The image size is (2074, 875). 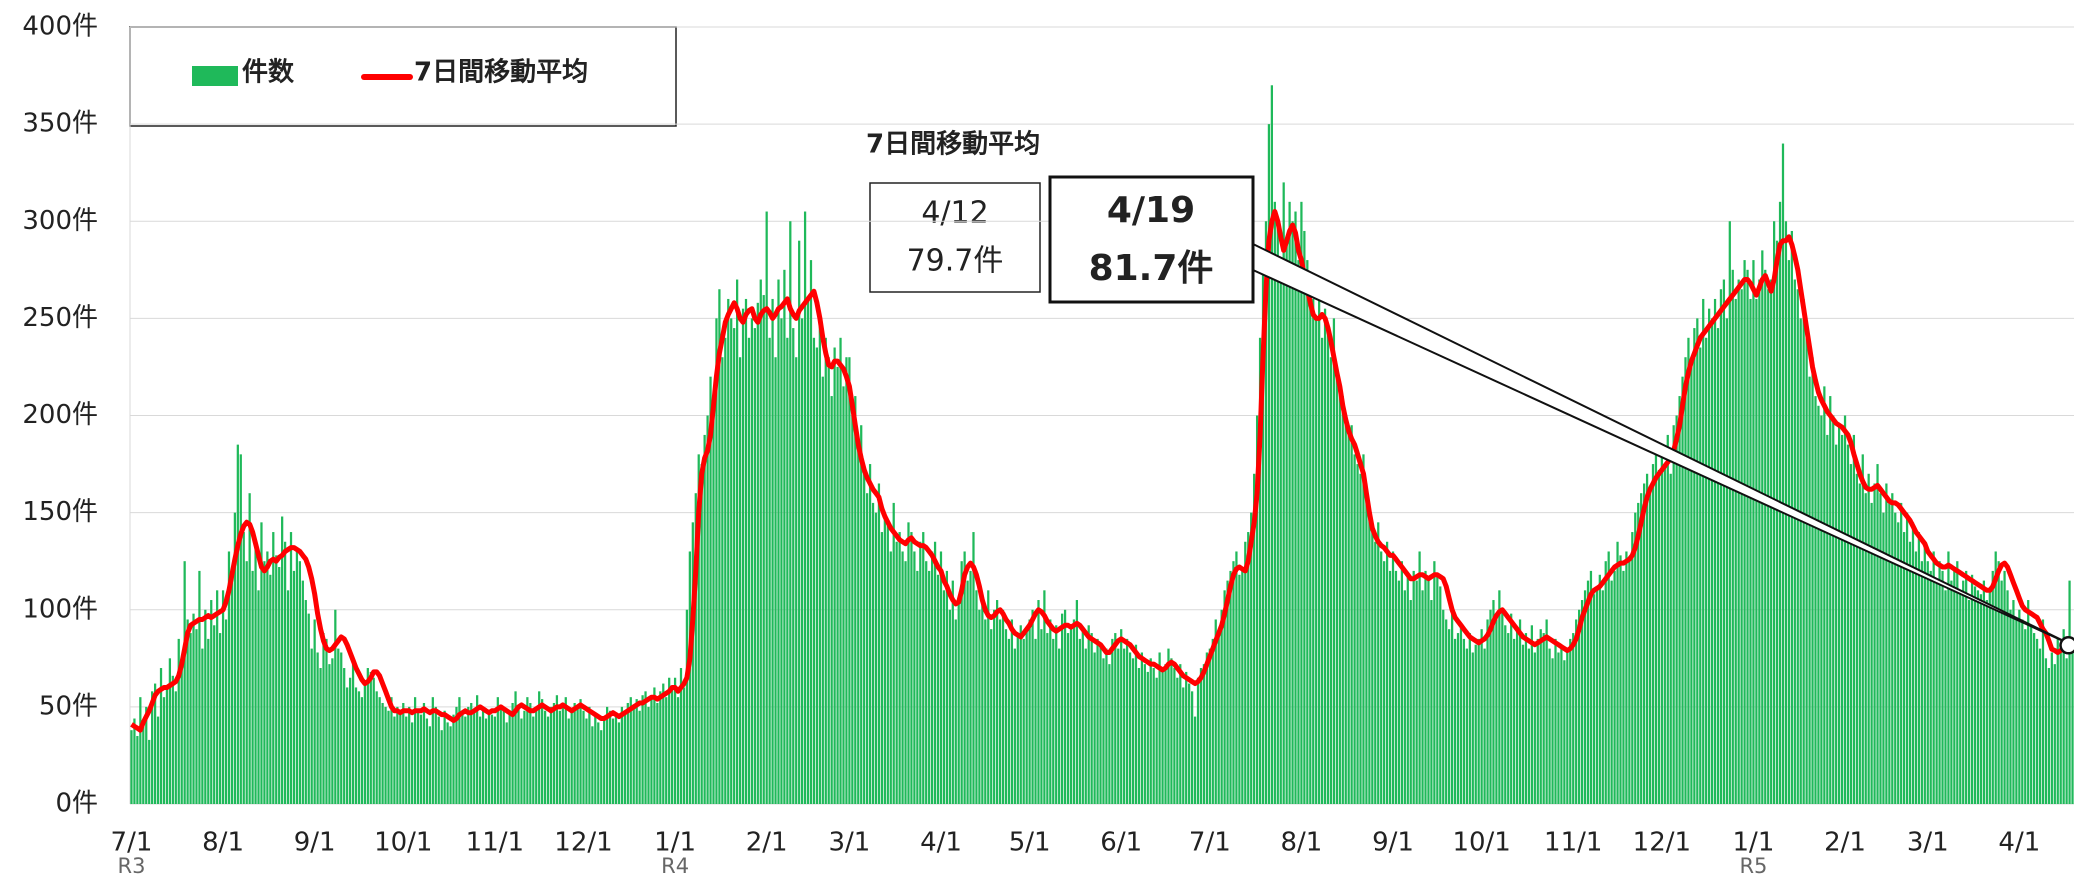 What do you see at coordinates (953, 145) in the screenshot?
I see `annotation-title: 7日間移動平均` at bounding box center [953, 145].